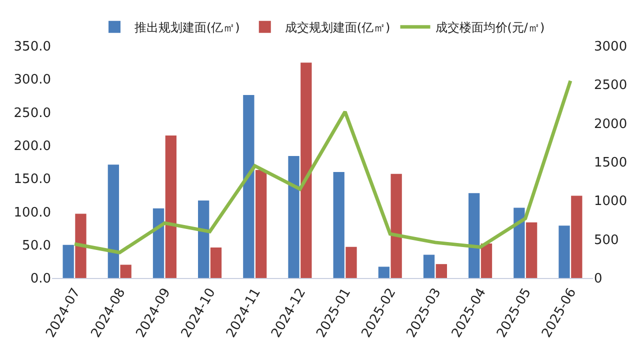 Image resolution: width=641 pixels, height=350 pixels. Describe the element at coordinates (611, 47) in the screenshot. I see `y2-tick-label: 3000` at that location.